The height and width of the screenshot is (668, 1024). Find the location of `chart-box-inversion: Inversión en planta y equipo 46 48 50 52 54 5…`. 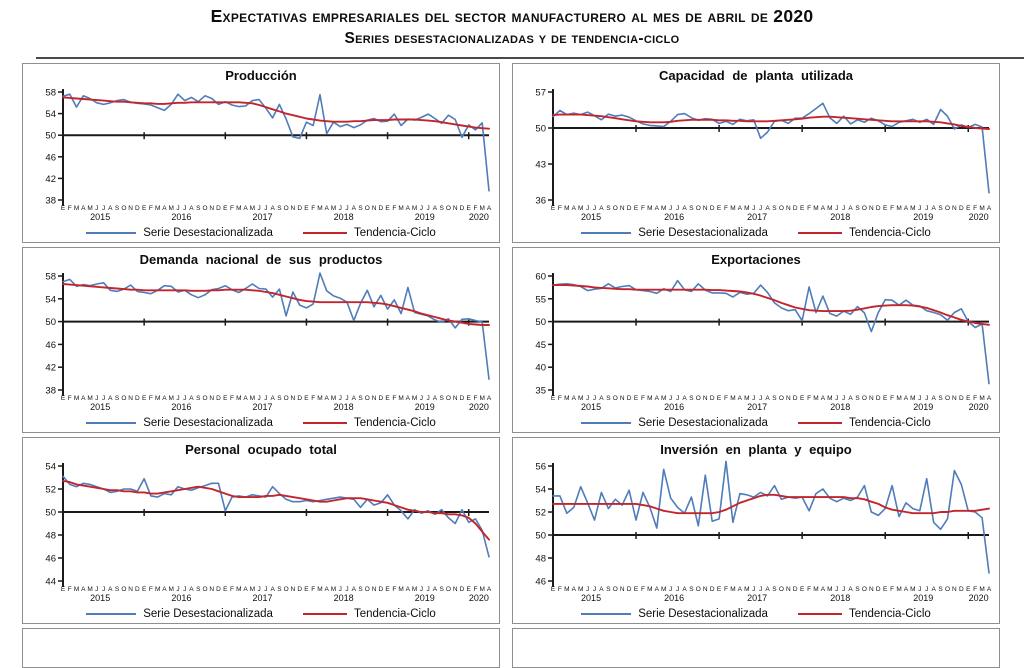

chart-box-inversion: Inversión en planta y equipo 46 48 50 52 54 5… is located at coordinates (756, 530).